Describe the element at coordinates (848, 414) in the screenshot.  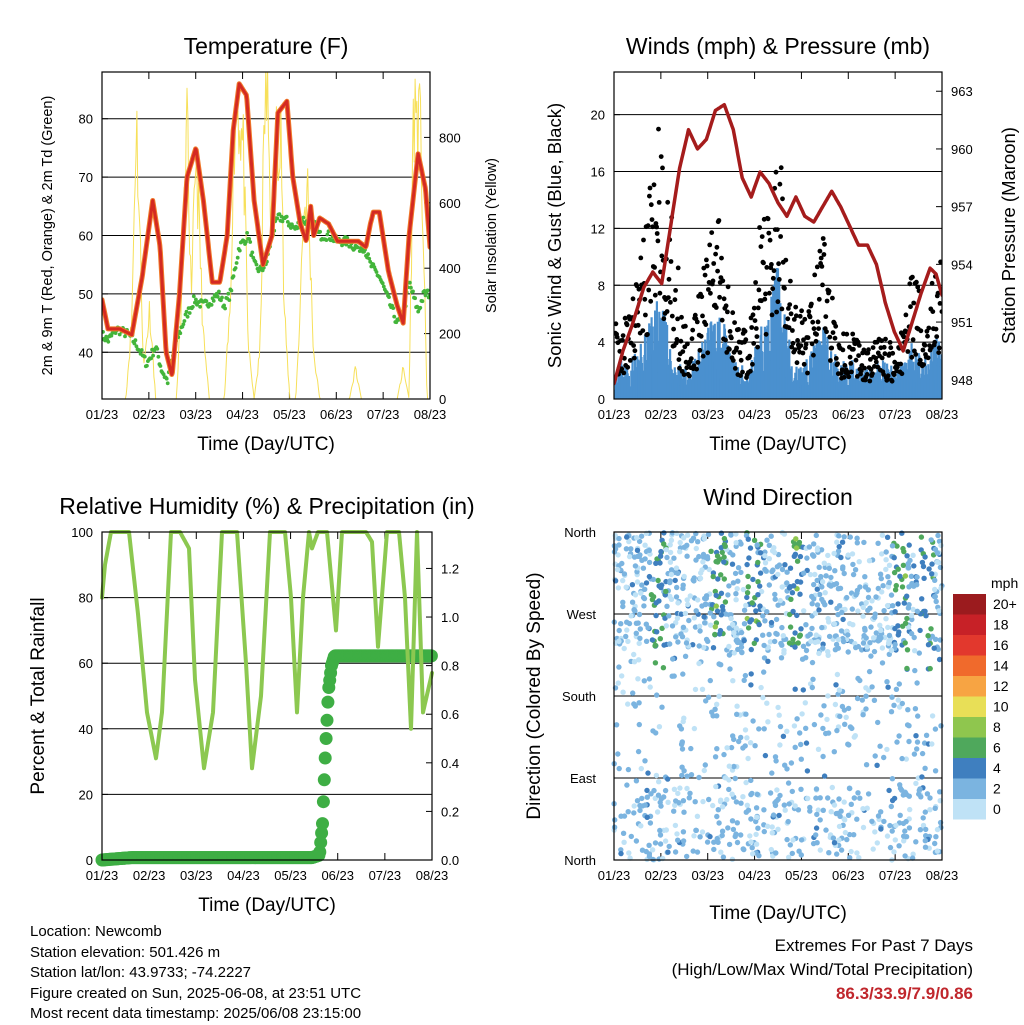
I see `x-tick-label: 06/23` at that location.